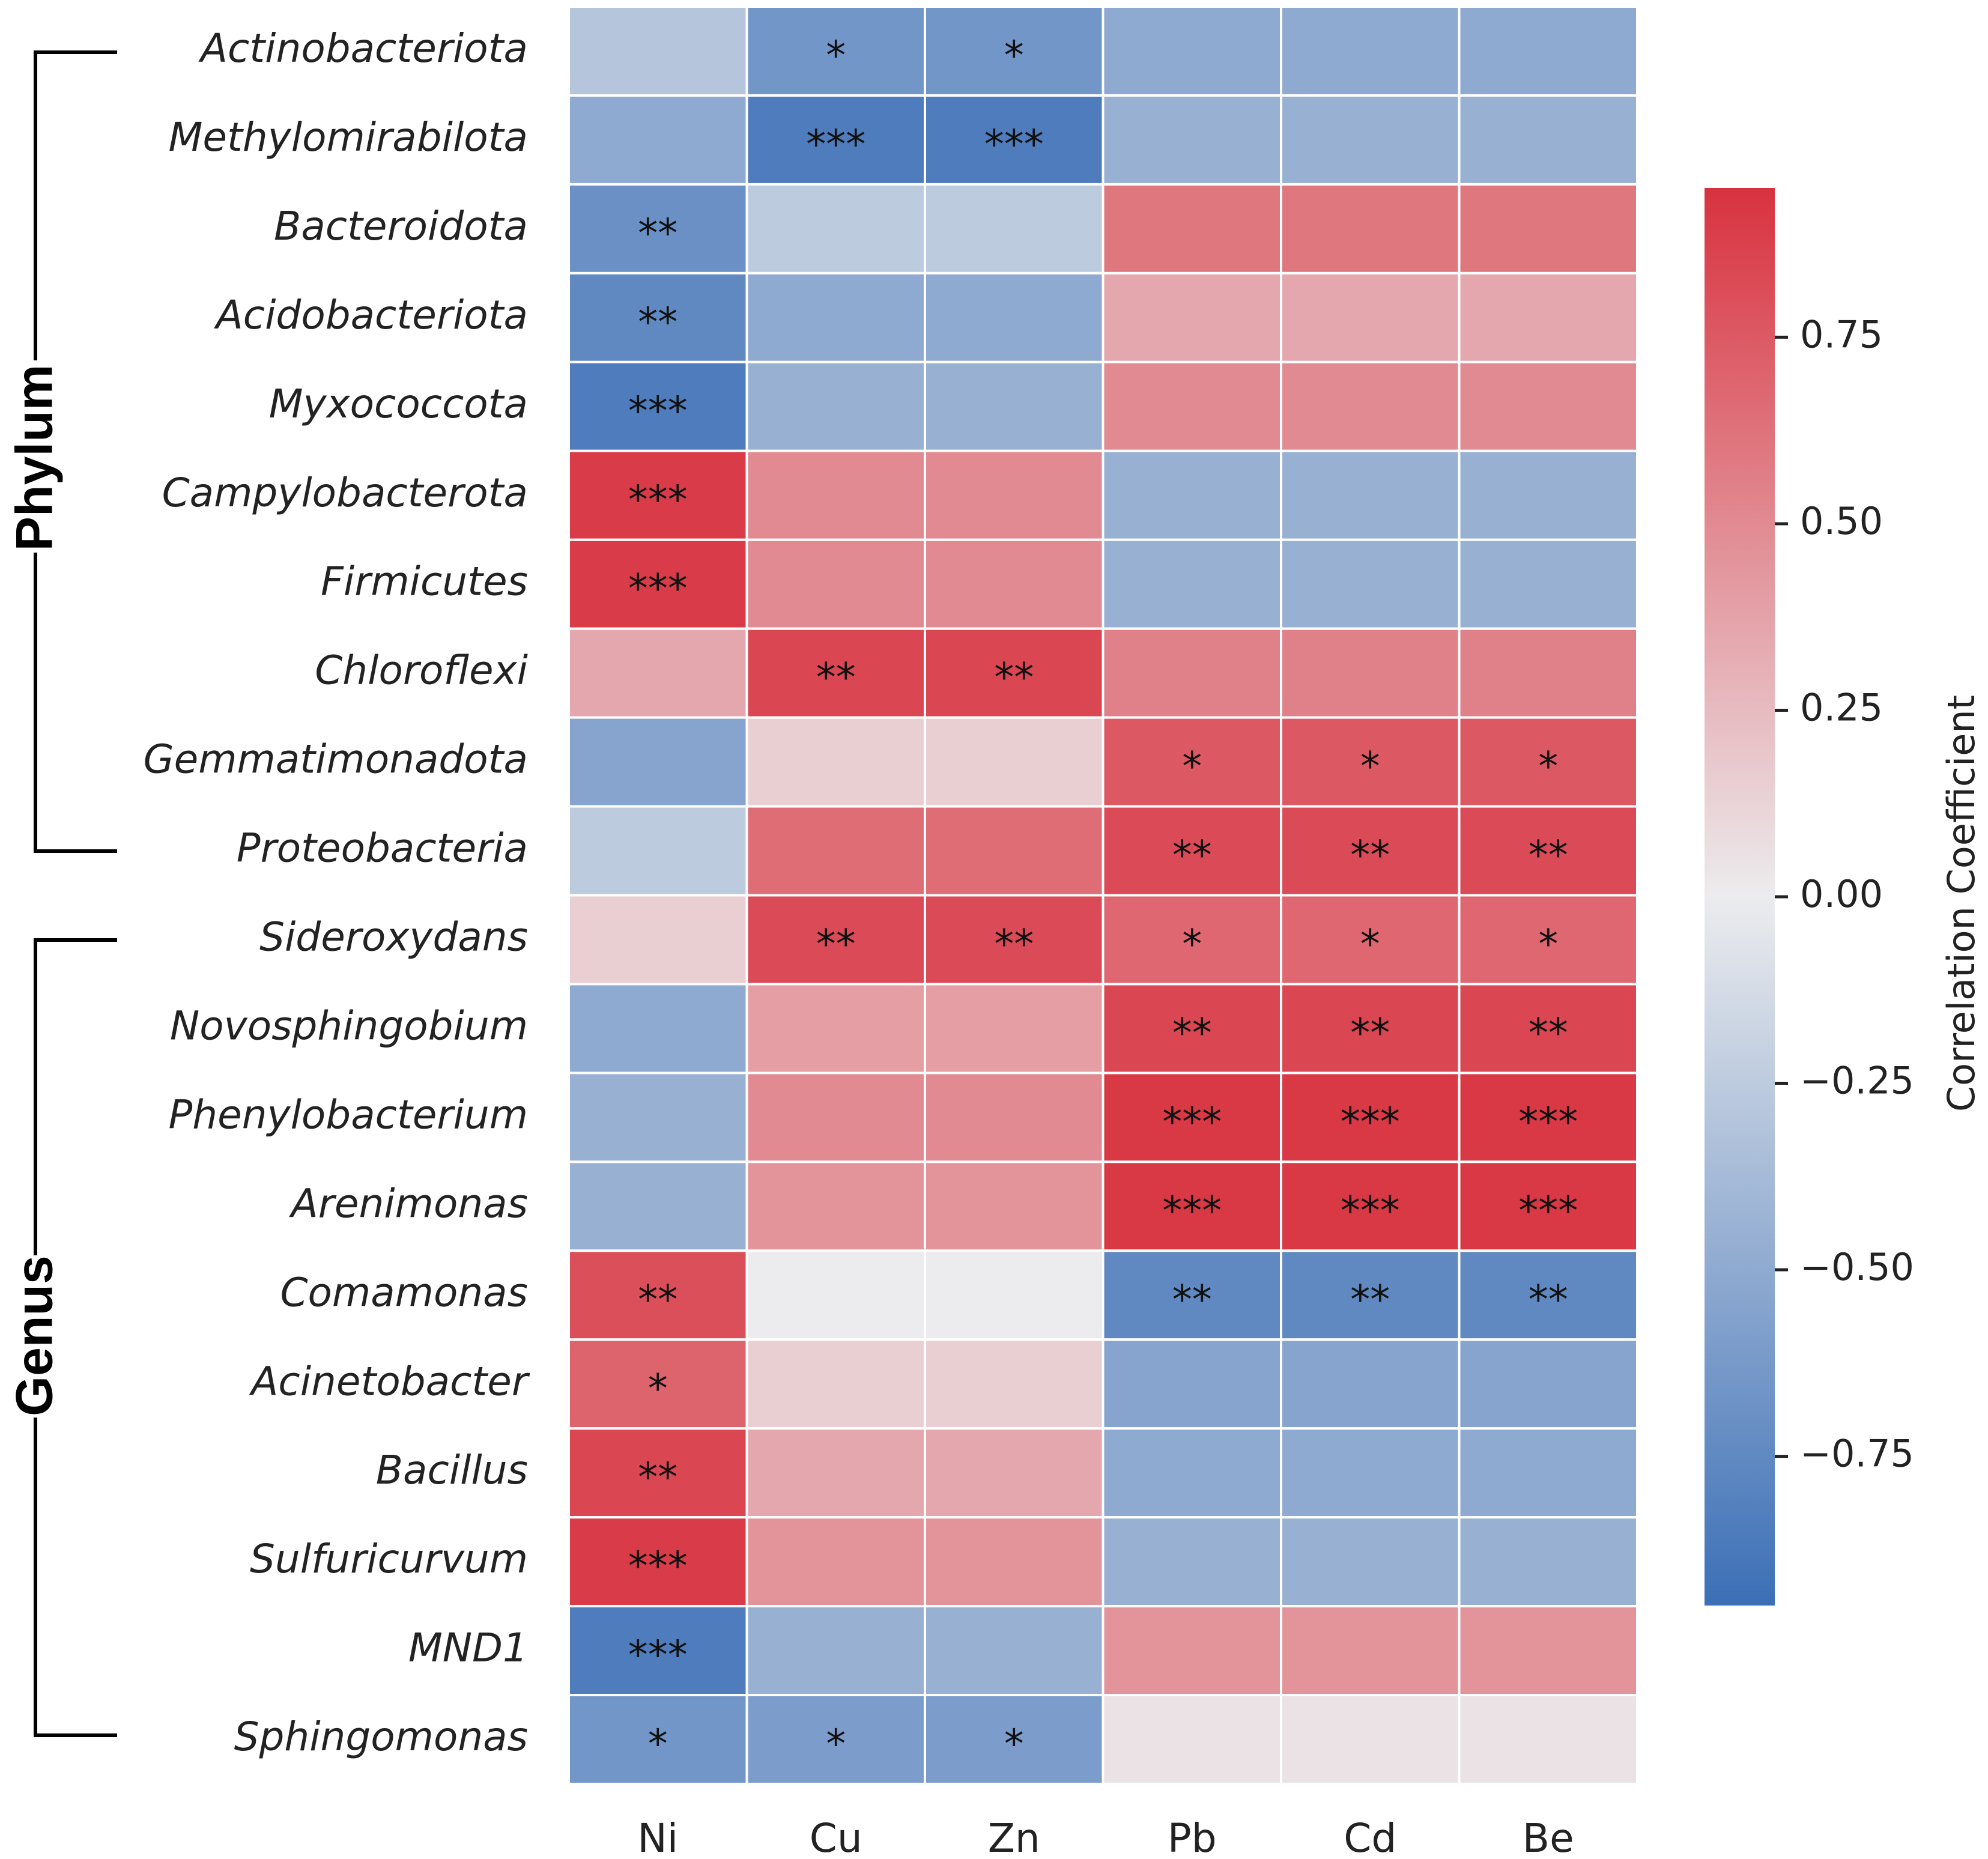 The image size is (1988, 1859). I want to click on row-label: Proteobacteria, so click(382, 848).